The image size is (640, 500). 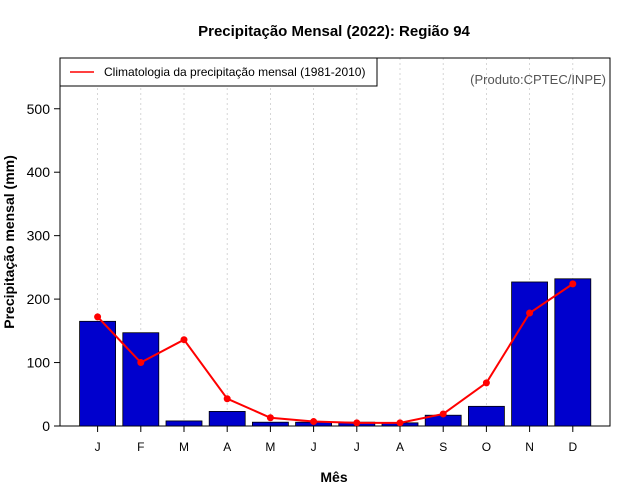 I want to click on bar-f, so click(x=141, y=379).